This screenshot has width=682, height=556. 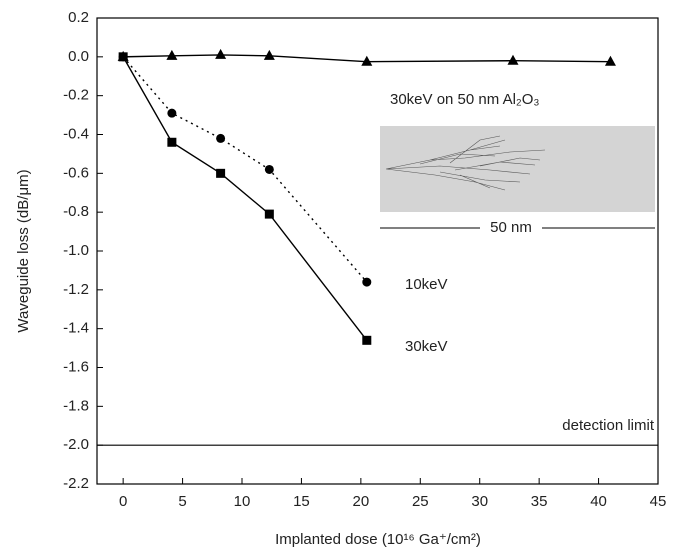 What do you see at coordinates (23, 250) in the screenshot?
I see `y-axis-label: Waveguide loss (dB/μm)` at bounding box center [23, 250].